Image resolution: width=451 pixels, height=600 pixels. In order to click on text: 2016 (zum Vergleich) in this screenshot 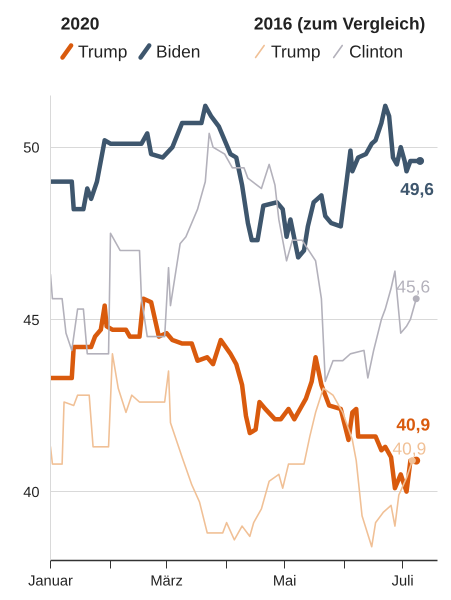, I will do `click(340, 24)`.